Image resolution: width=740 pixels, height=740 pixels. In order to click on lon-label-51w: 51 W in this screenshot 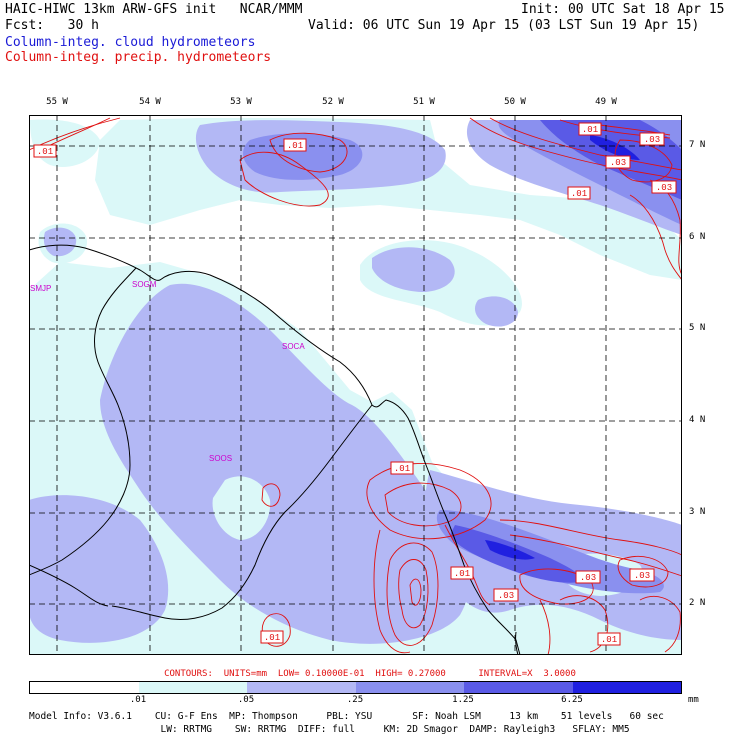, I will do `click(424, 102)`.